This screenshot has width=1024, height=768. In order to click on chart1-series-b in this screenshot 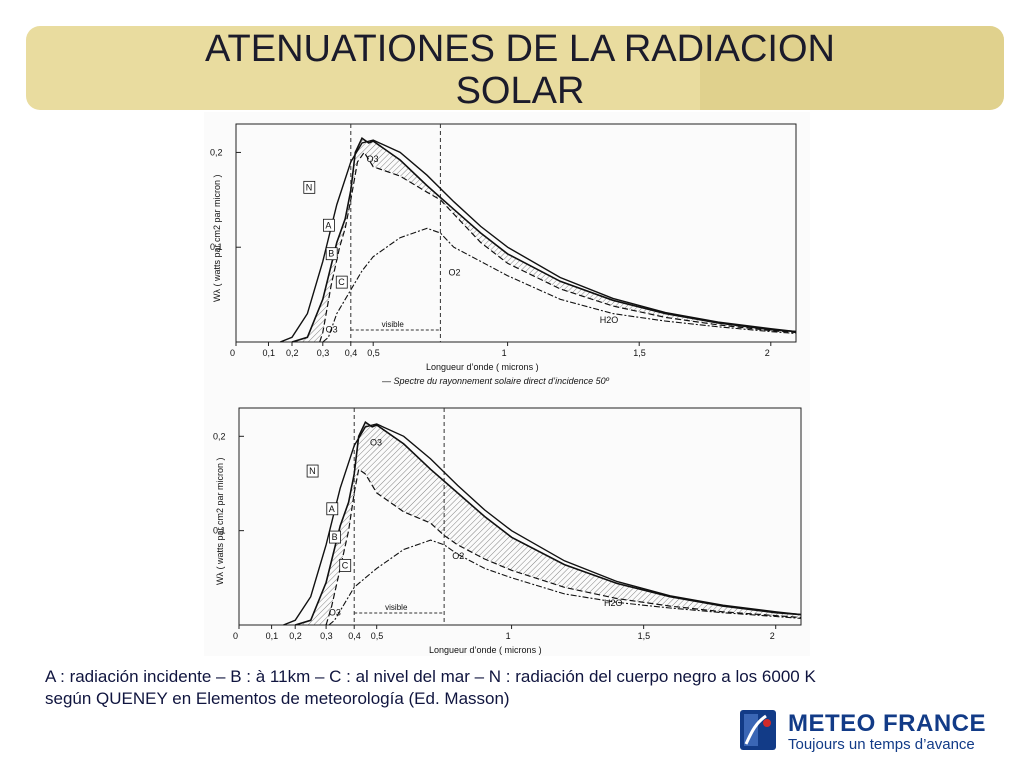, I will do `click(558, 247)`.